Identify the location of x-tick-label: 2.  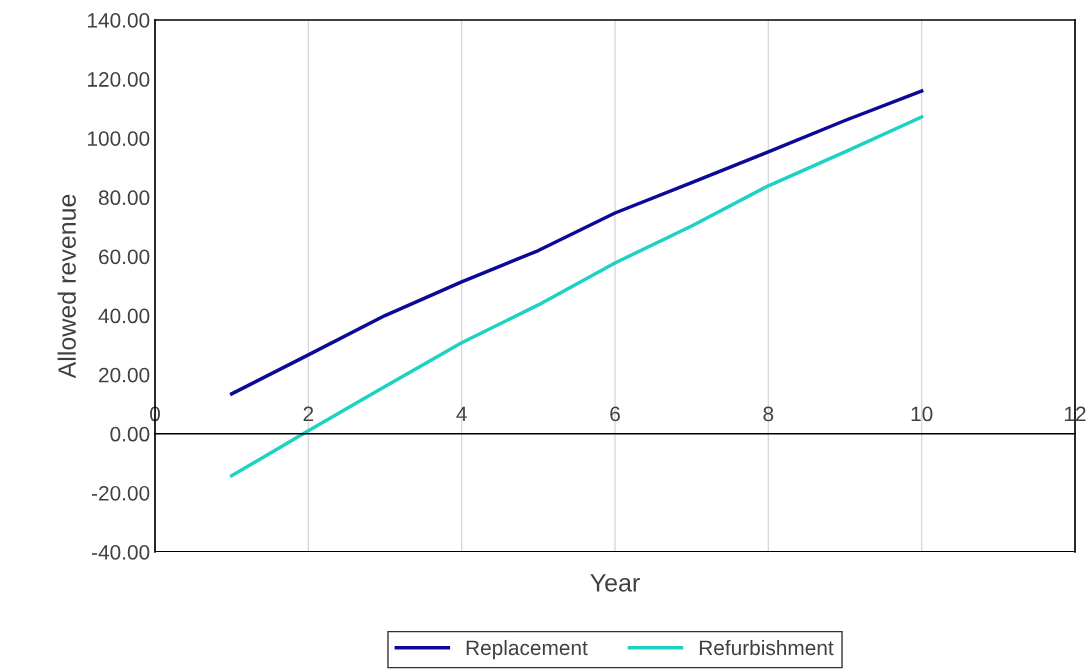
(308, 414).